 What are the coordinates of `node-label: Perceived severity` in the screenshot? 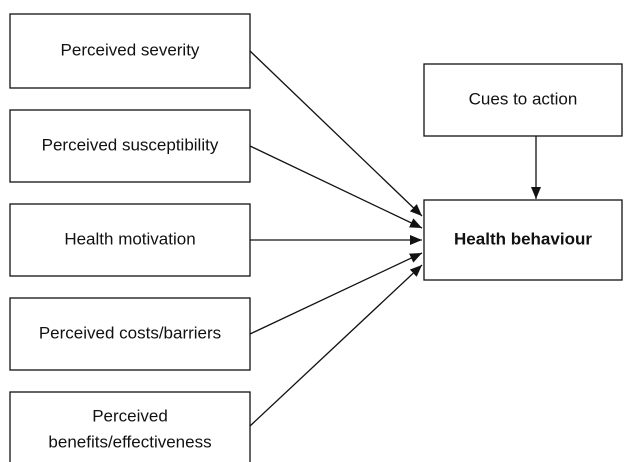 It's located at (130, 49).